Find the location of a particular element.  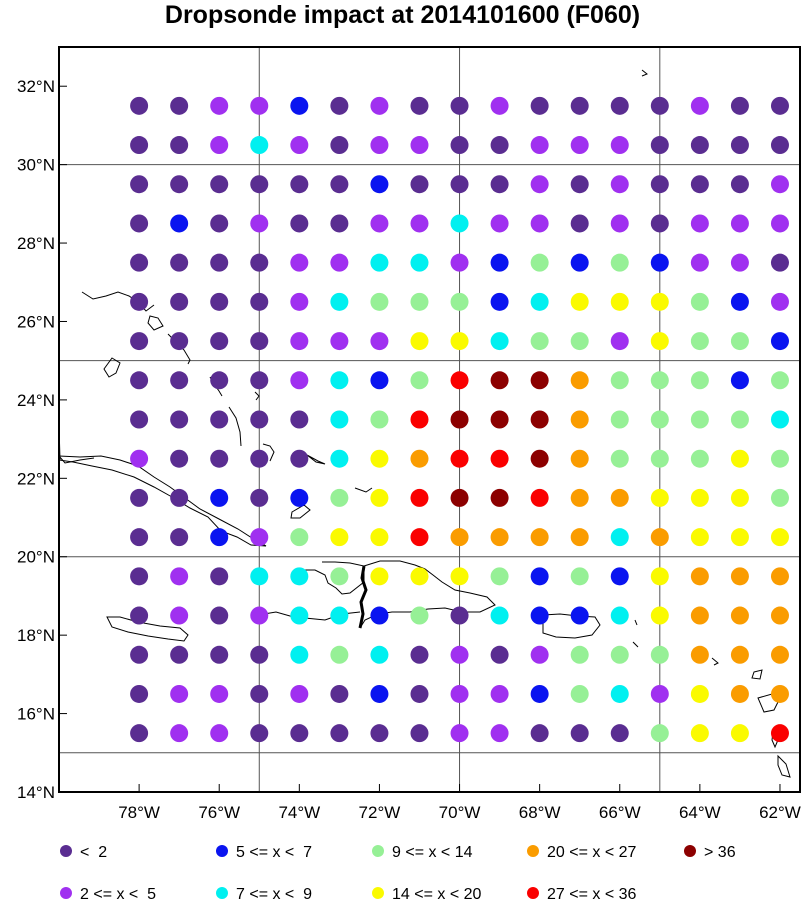

coastline-cuba-west is located at coordinates (77, 459).